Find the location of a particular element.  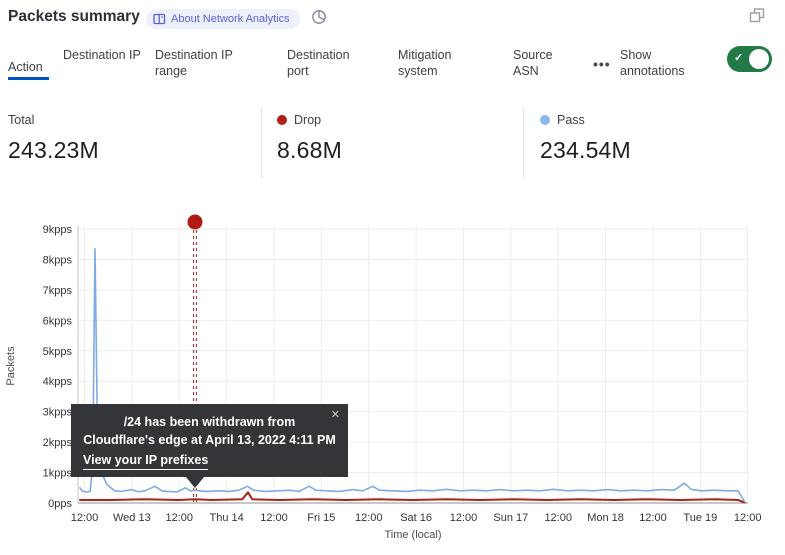

tab-destination-ip: Destination IP is located at coordinates (102, 55).